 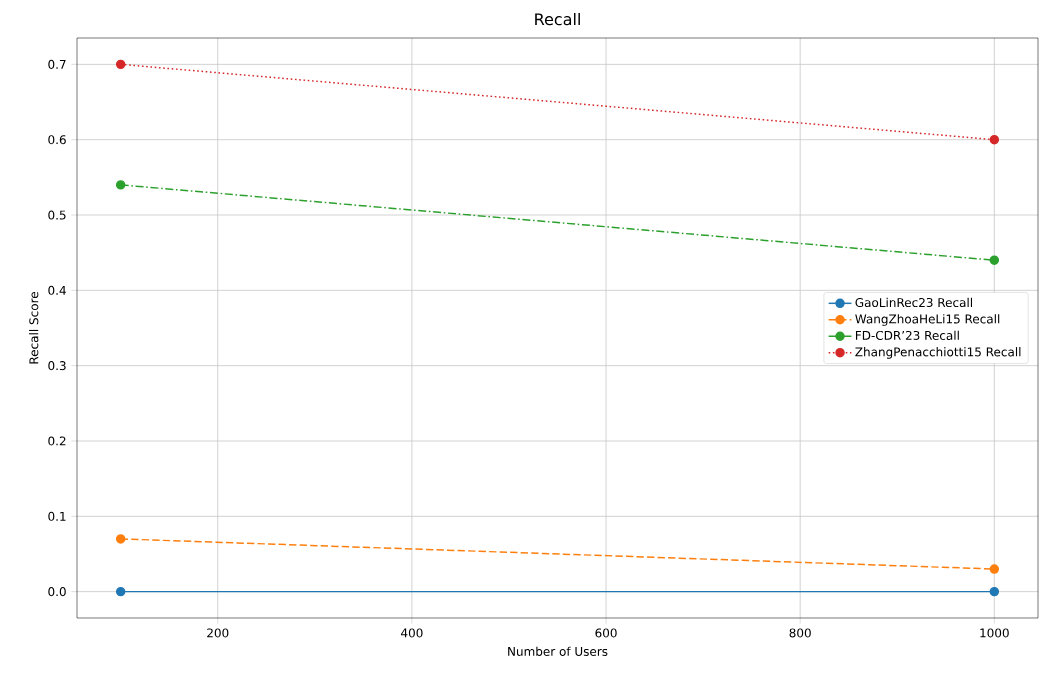 I want to click on y-axis-title: Recall Score, so click(x=34, y=328).